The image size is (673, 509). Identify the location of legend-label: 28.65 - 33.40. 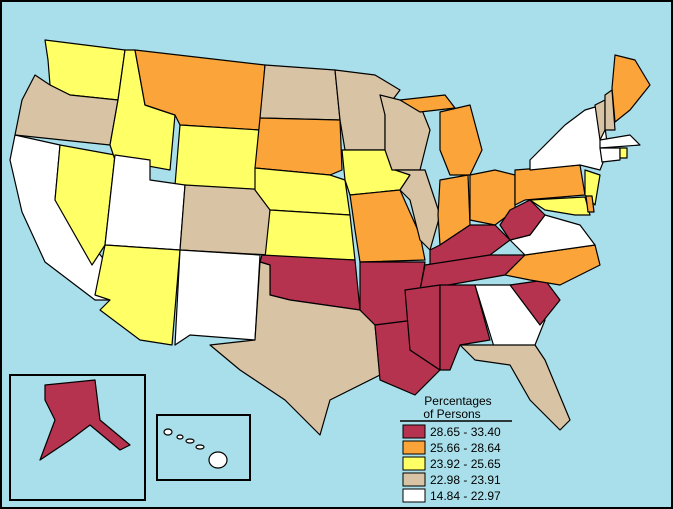
(465, 432).